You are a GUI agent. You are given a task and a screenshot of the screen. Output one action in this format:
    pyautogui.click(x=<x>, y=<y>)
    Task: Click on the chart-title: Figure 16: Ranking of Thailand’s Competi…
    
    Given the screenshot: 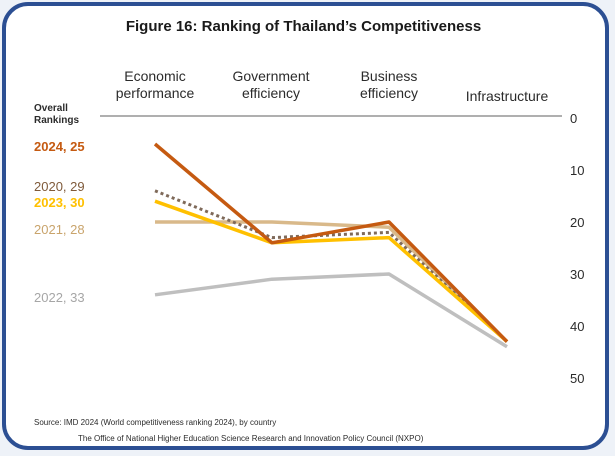 What is the action you would take?
    pyautogui.click(x=303, y=26)
    